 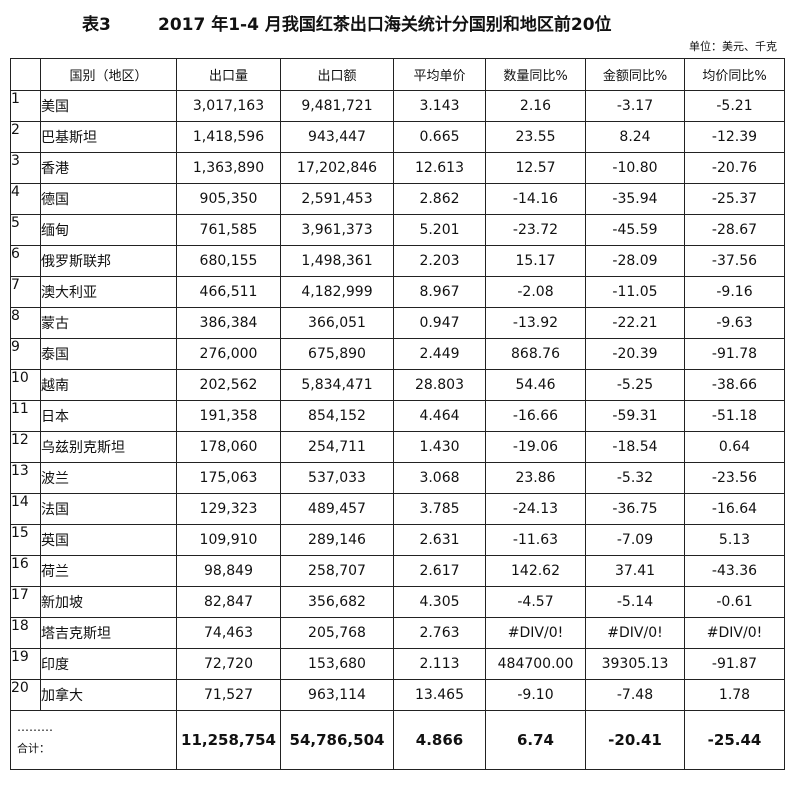 I want to click on unit-price: 28.803, so click(x=439, y=385).